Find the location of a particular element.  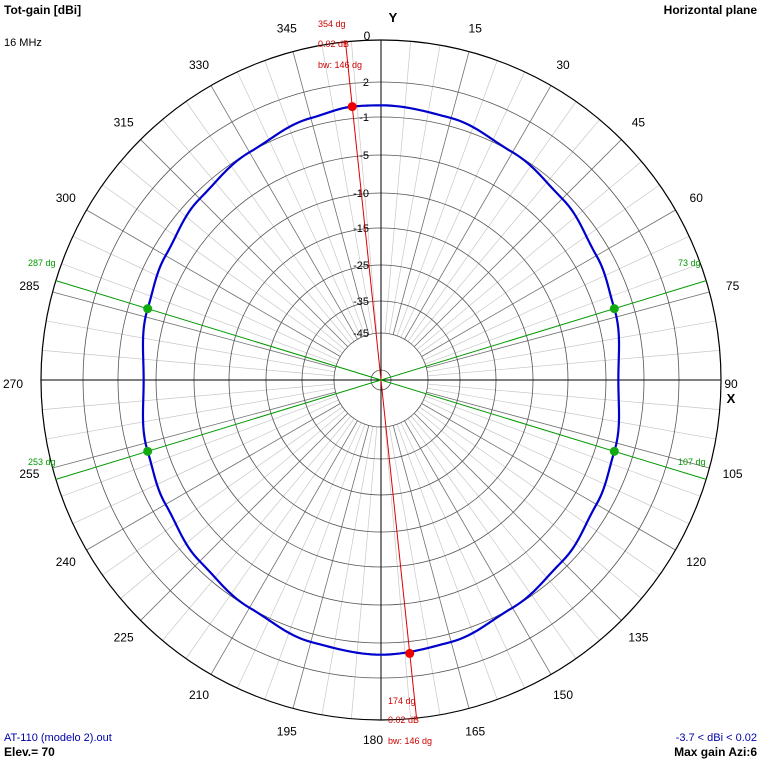

gain-tick-label: -5 is located at coordinates (364, 156).